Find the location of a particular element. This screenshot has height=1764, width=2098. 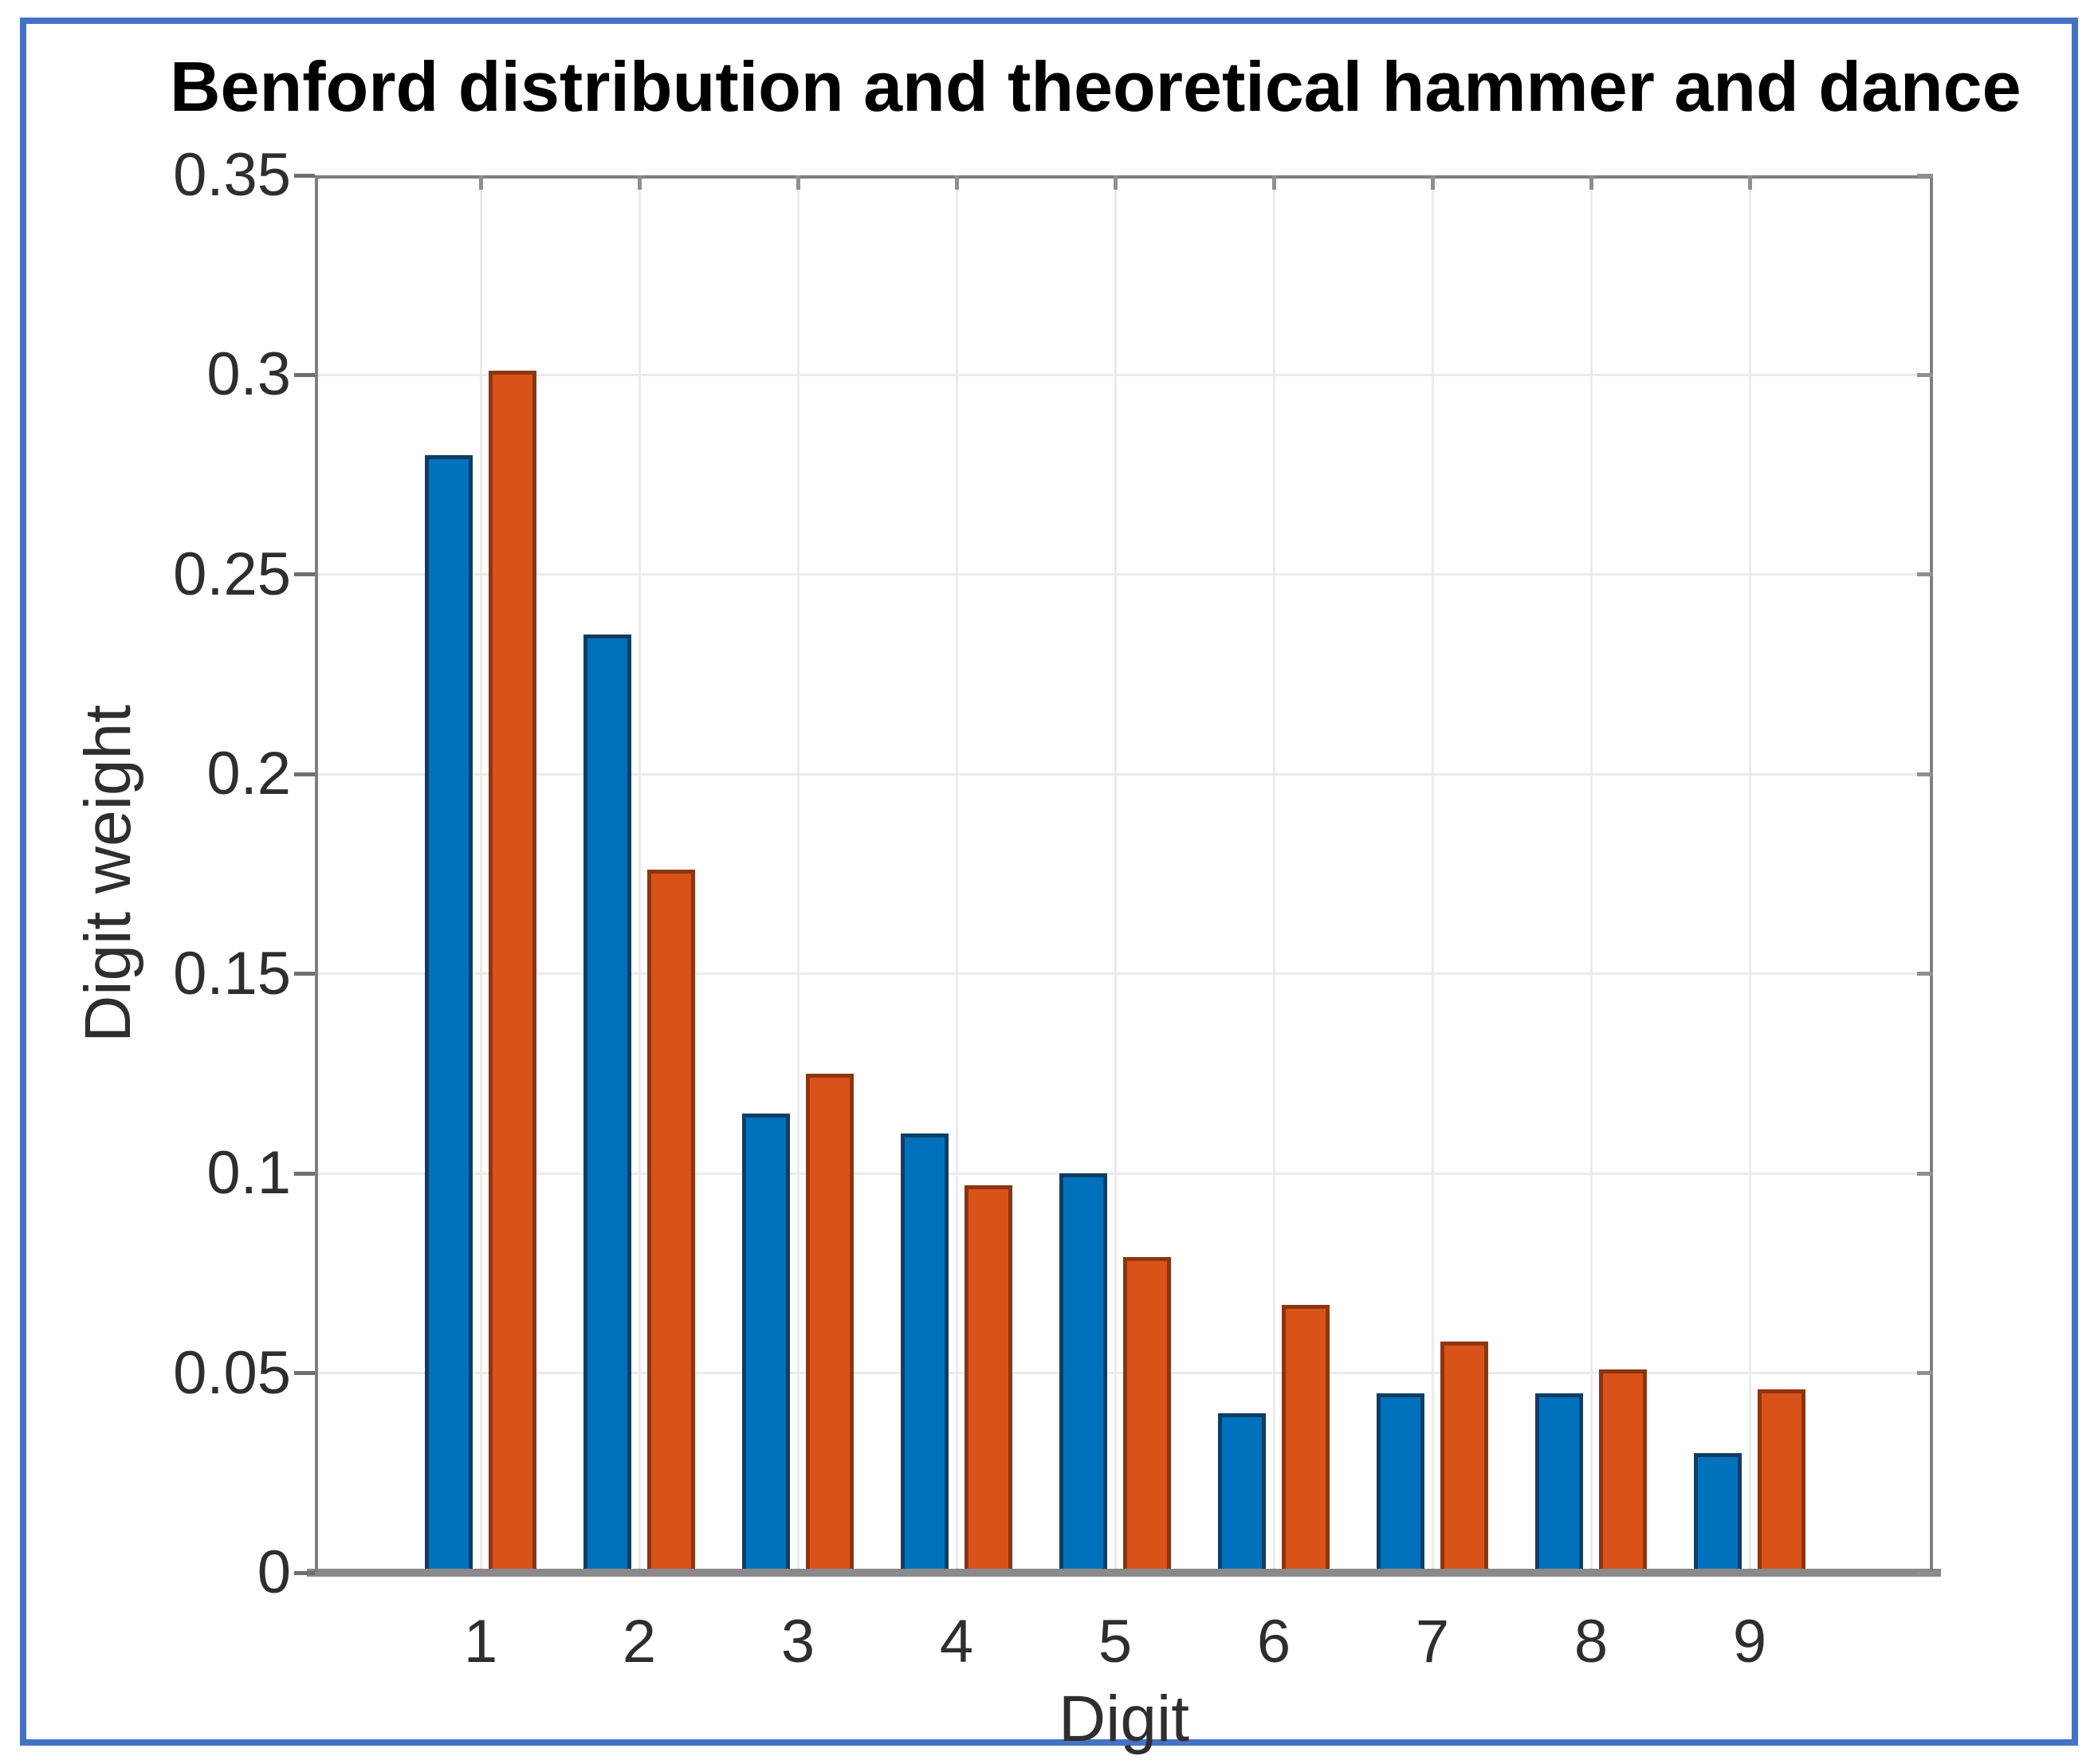

x-tick-label: 1 is located at coordinates (480, 1642).